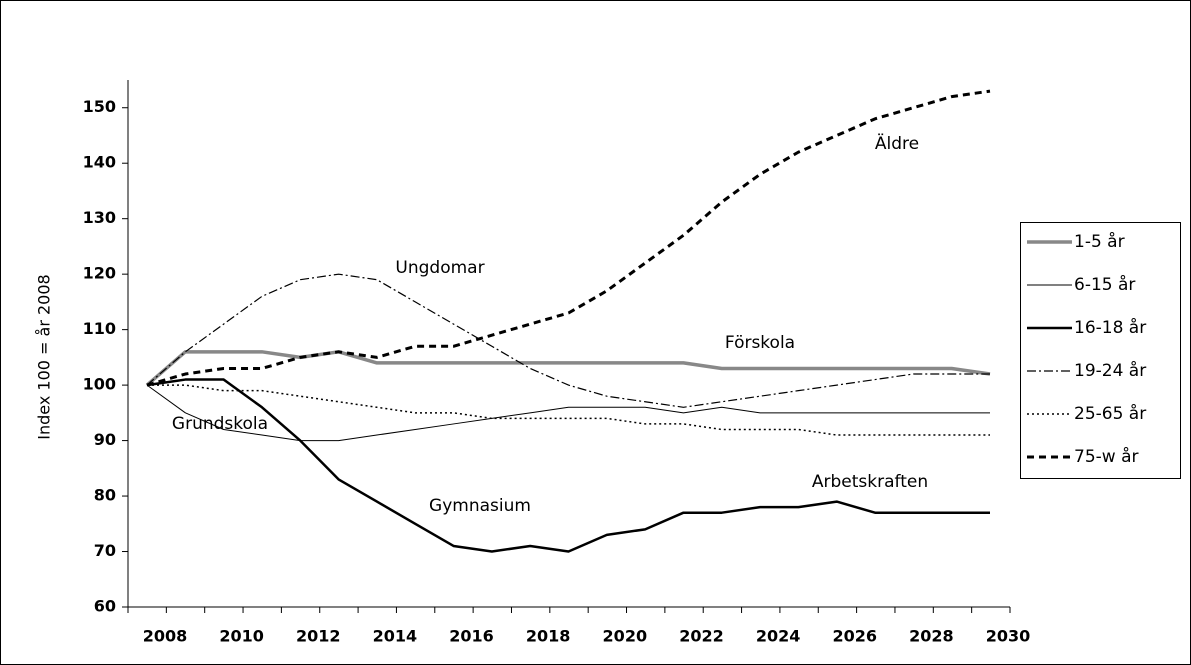  Describe the element at coordinates (1110, 370) in the screenshot. I see `legend-label: 19-24 år` at that location.